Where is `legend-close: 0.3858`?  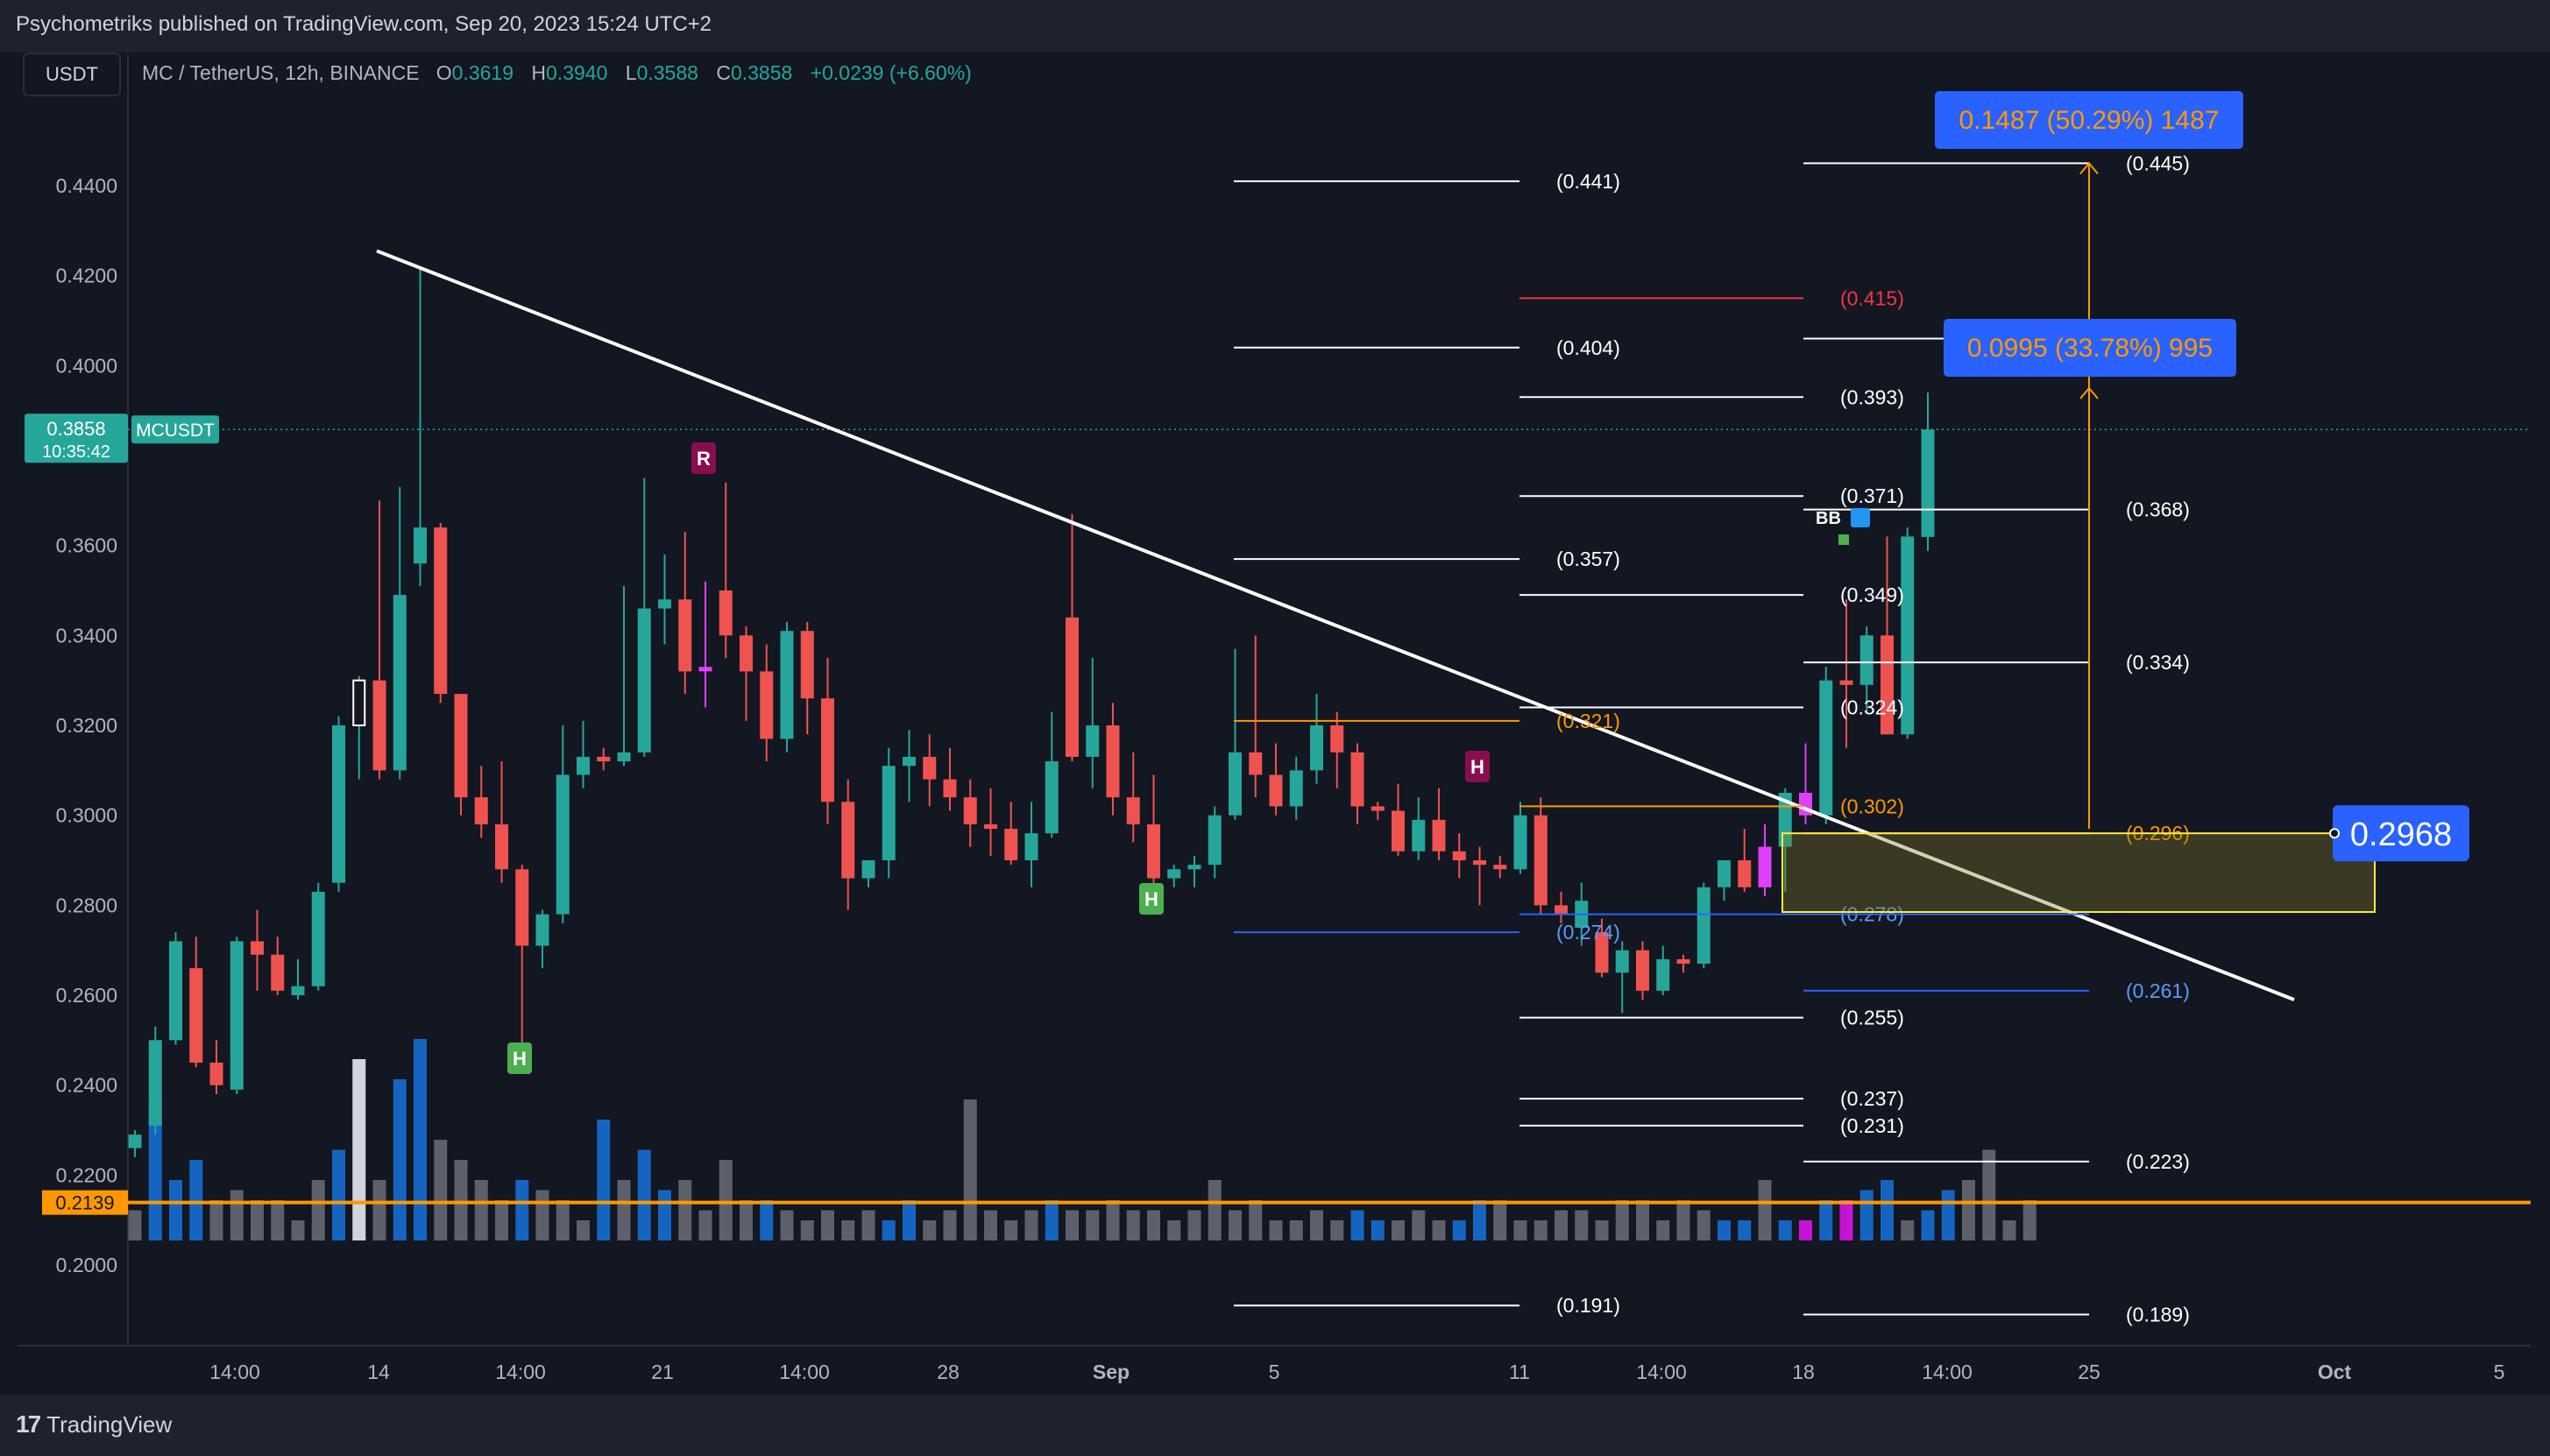 legend-close: 0.3858 is located at coordinates (761, 72).